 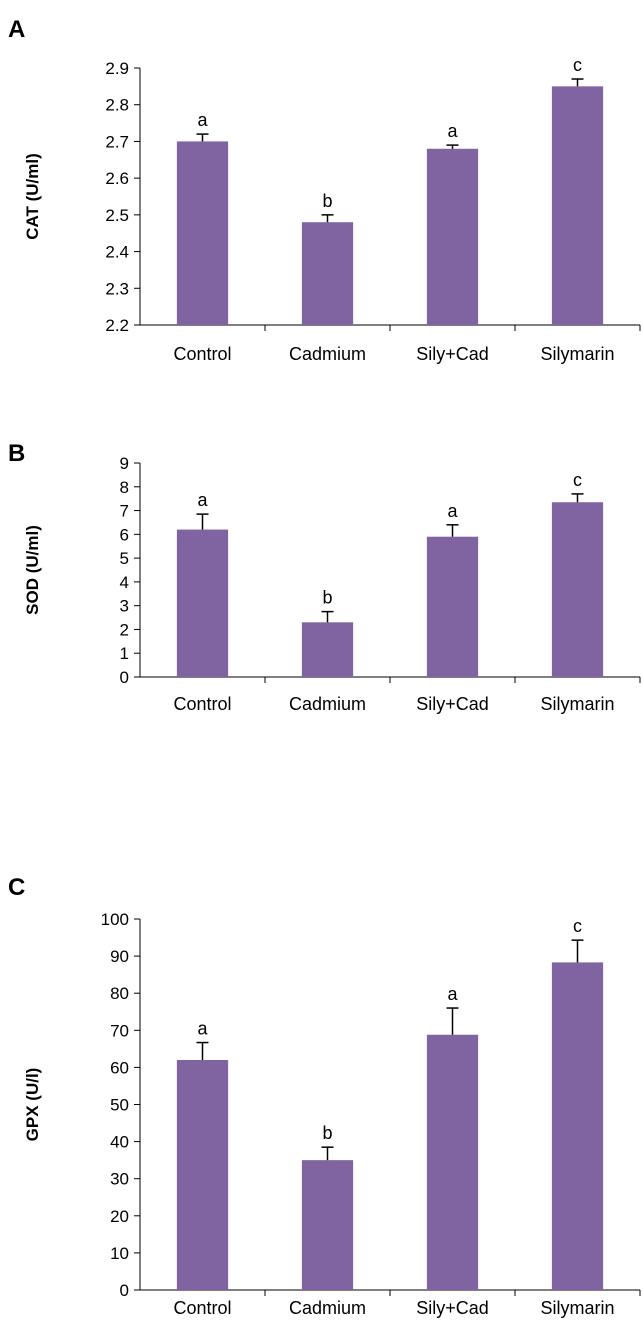 What do you see at coordinates (117, 288) in the screenshot?
I see `y-tick-label: 2.3` at bounding box center [117, 288].